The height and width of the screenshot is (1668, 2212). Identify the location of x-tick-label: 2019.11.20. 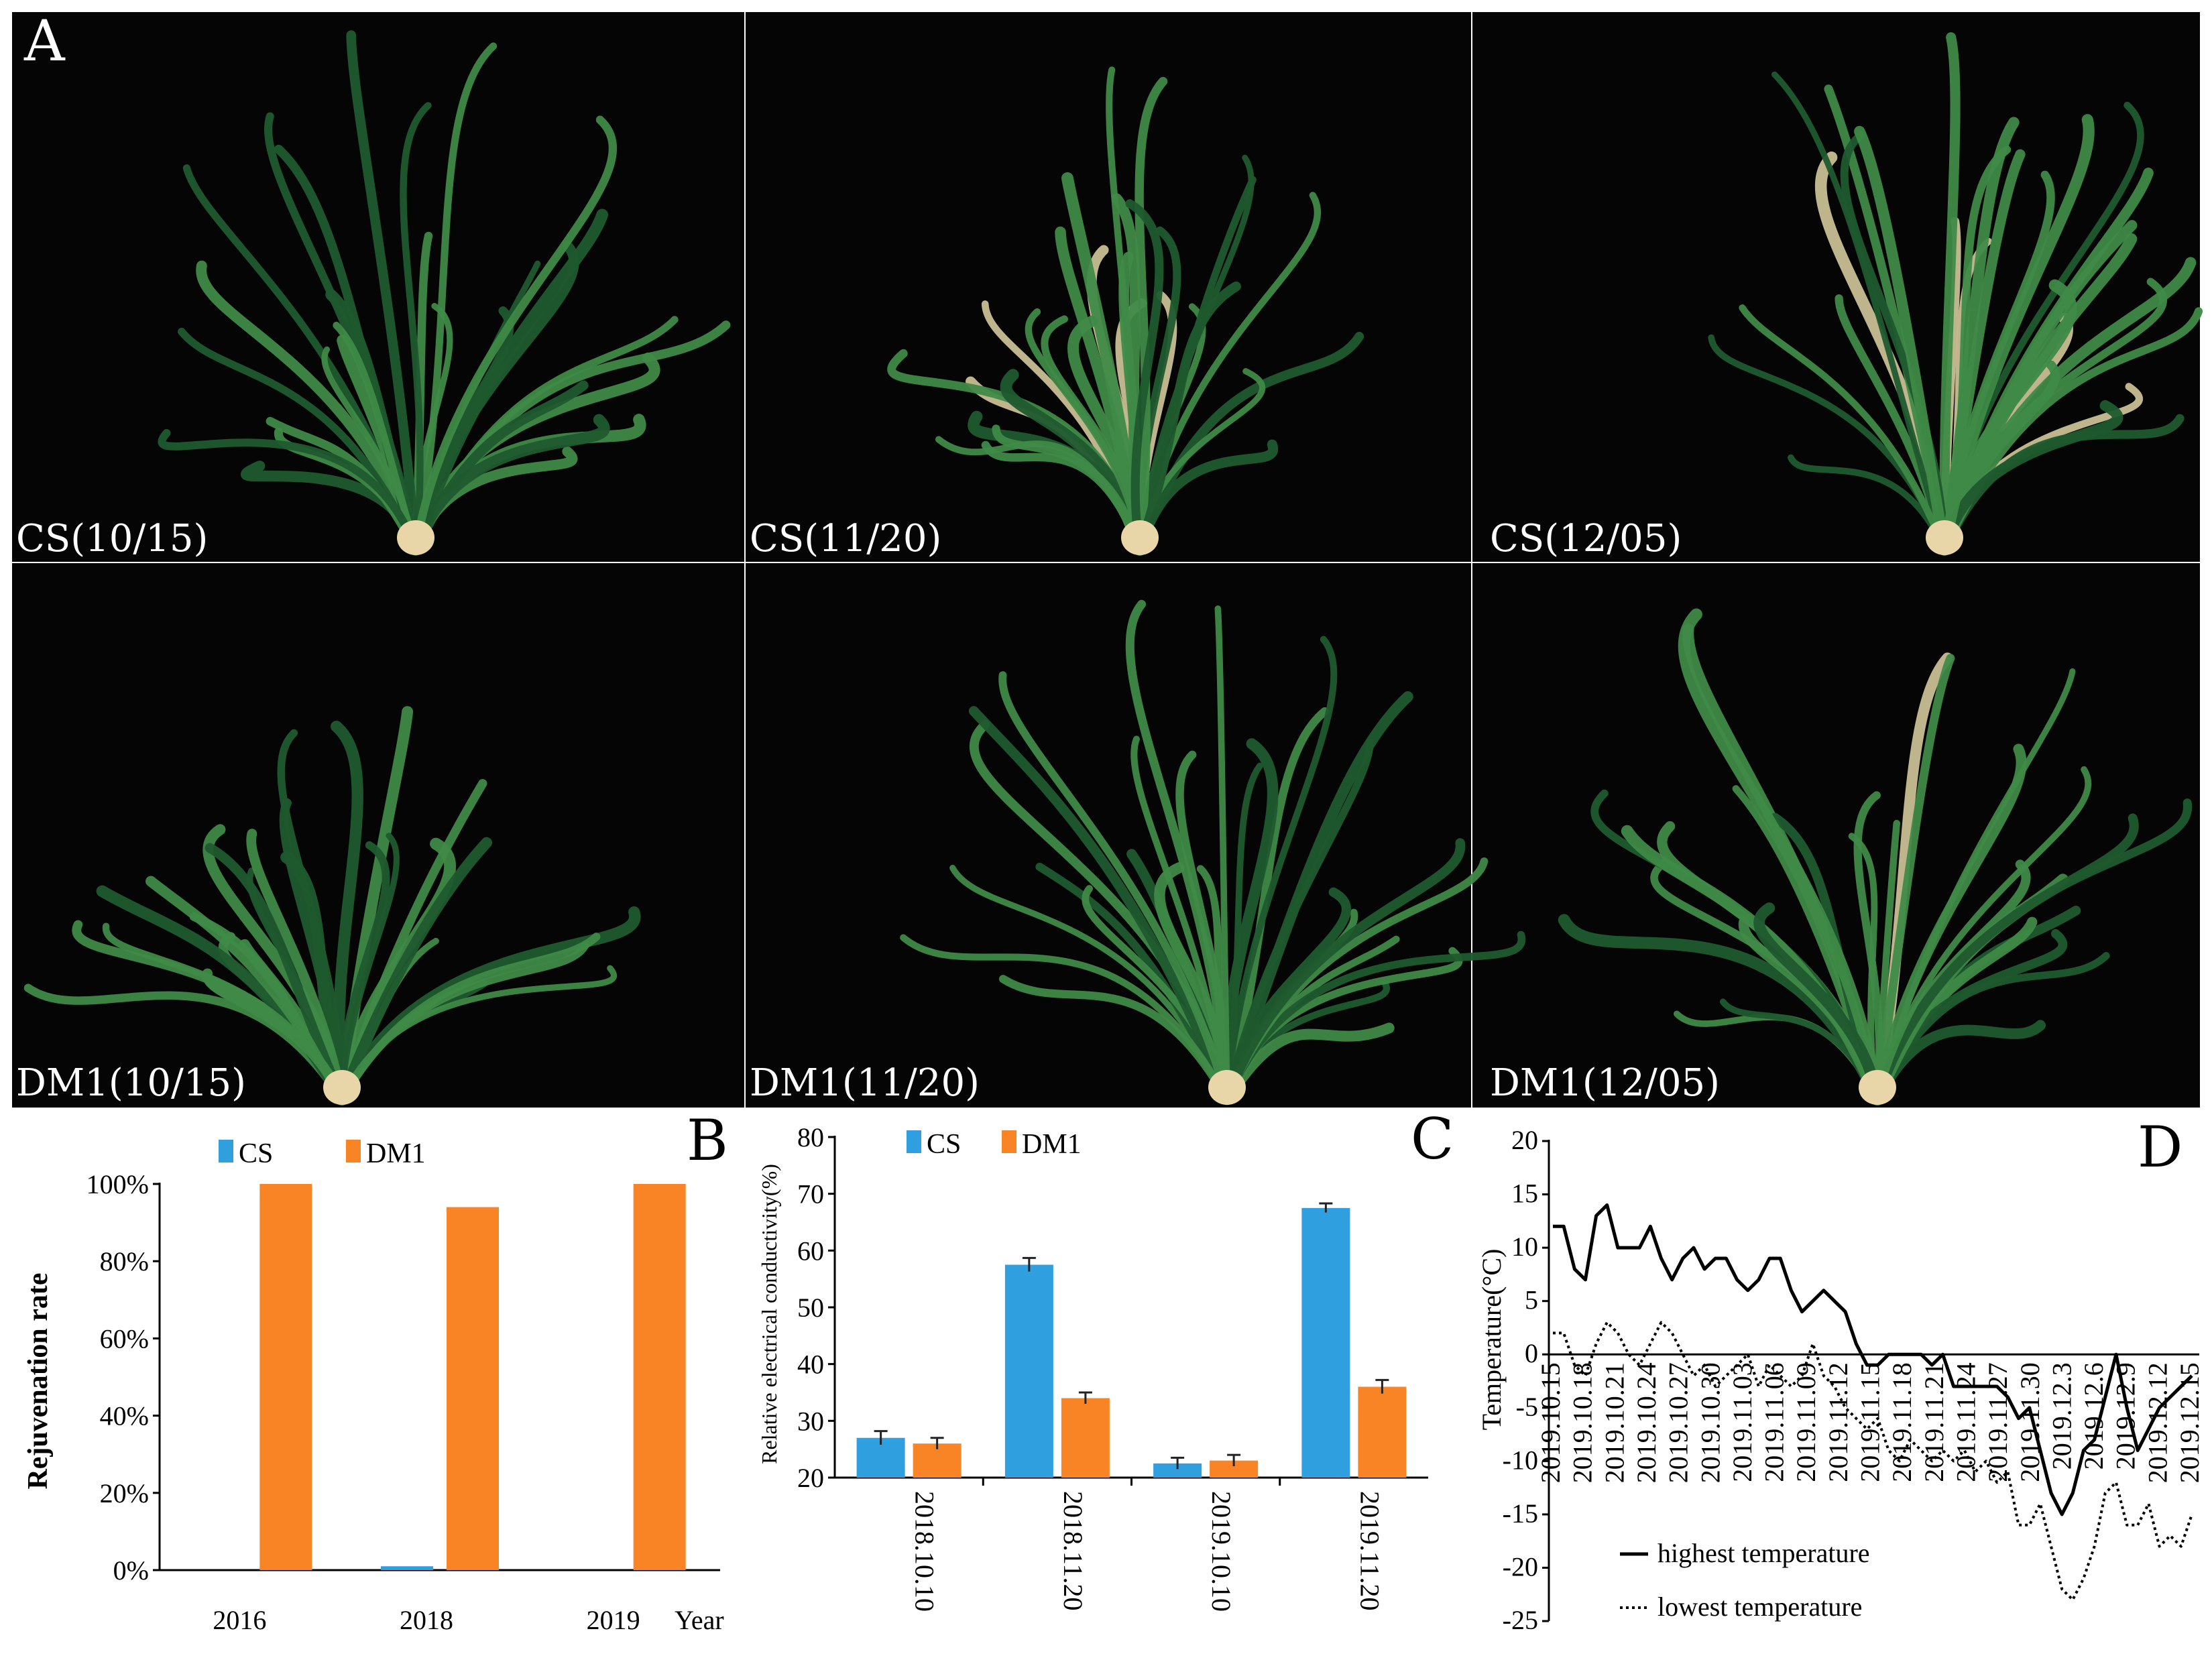
(1369, 1551).